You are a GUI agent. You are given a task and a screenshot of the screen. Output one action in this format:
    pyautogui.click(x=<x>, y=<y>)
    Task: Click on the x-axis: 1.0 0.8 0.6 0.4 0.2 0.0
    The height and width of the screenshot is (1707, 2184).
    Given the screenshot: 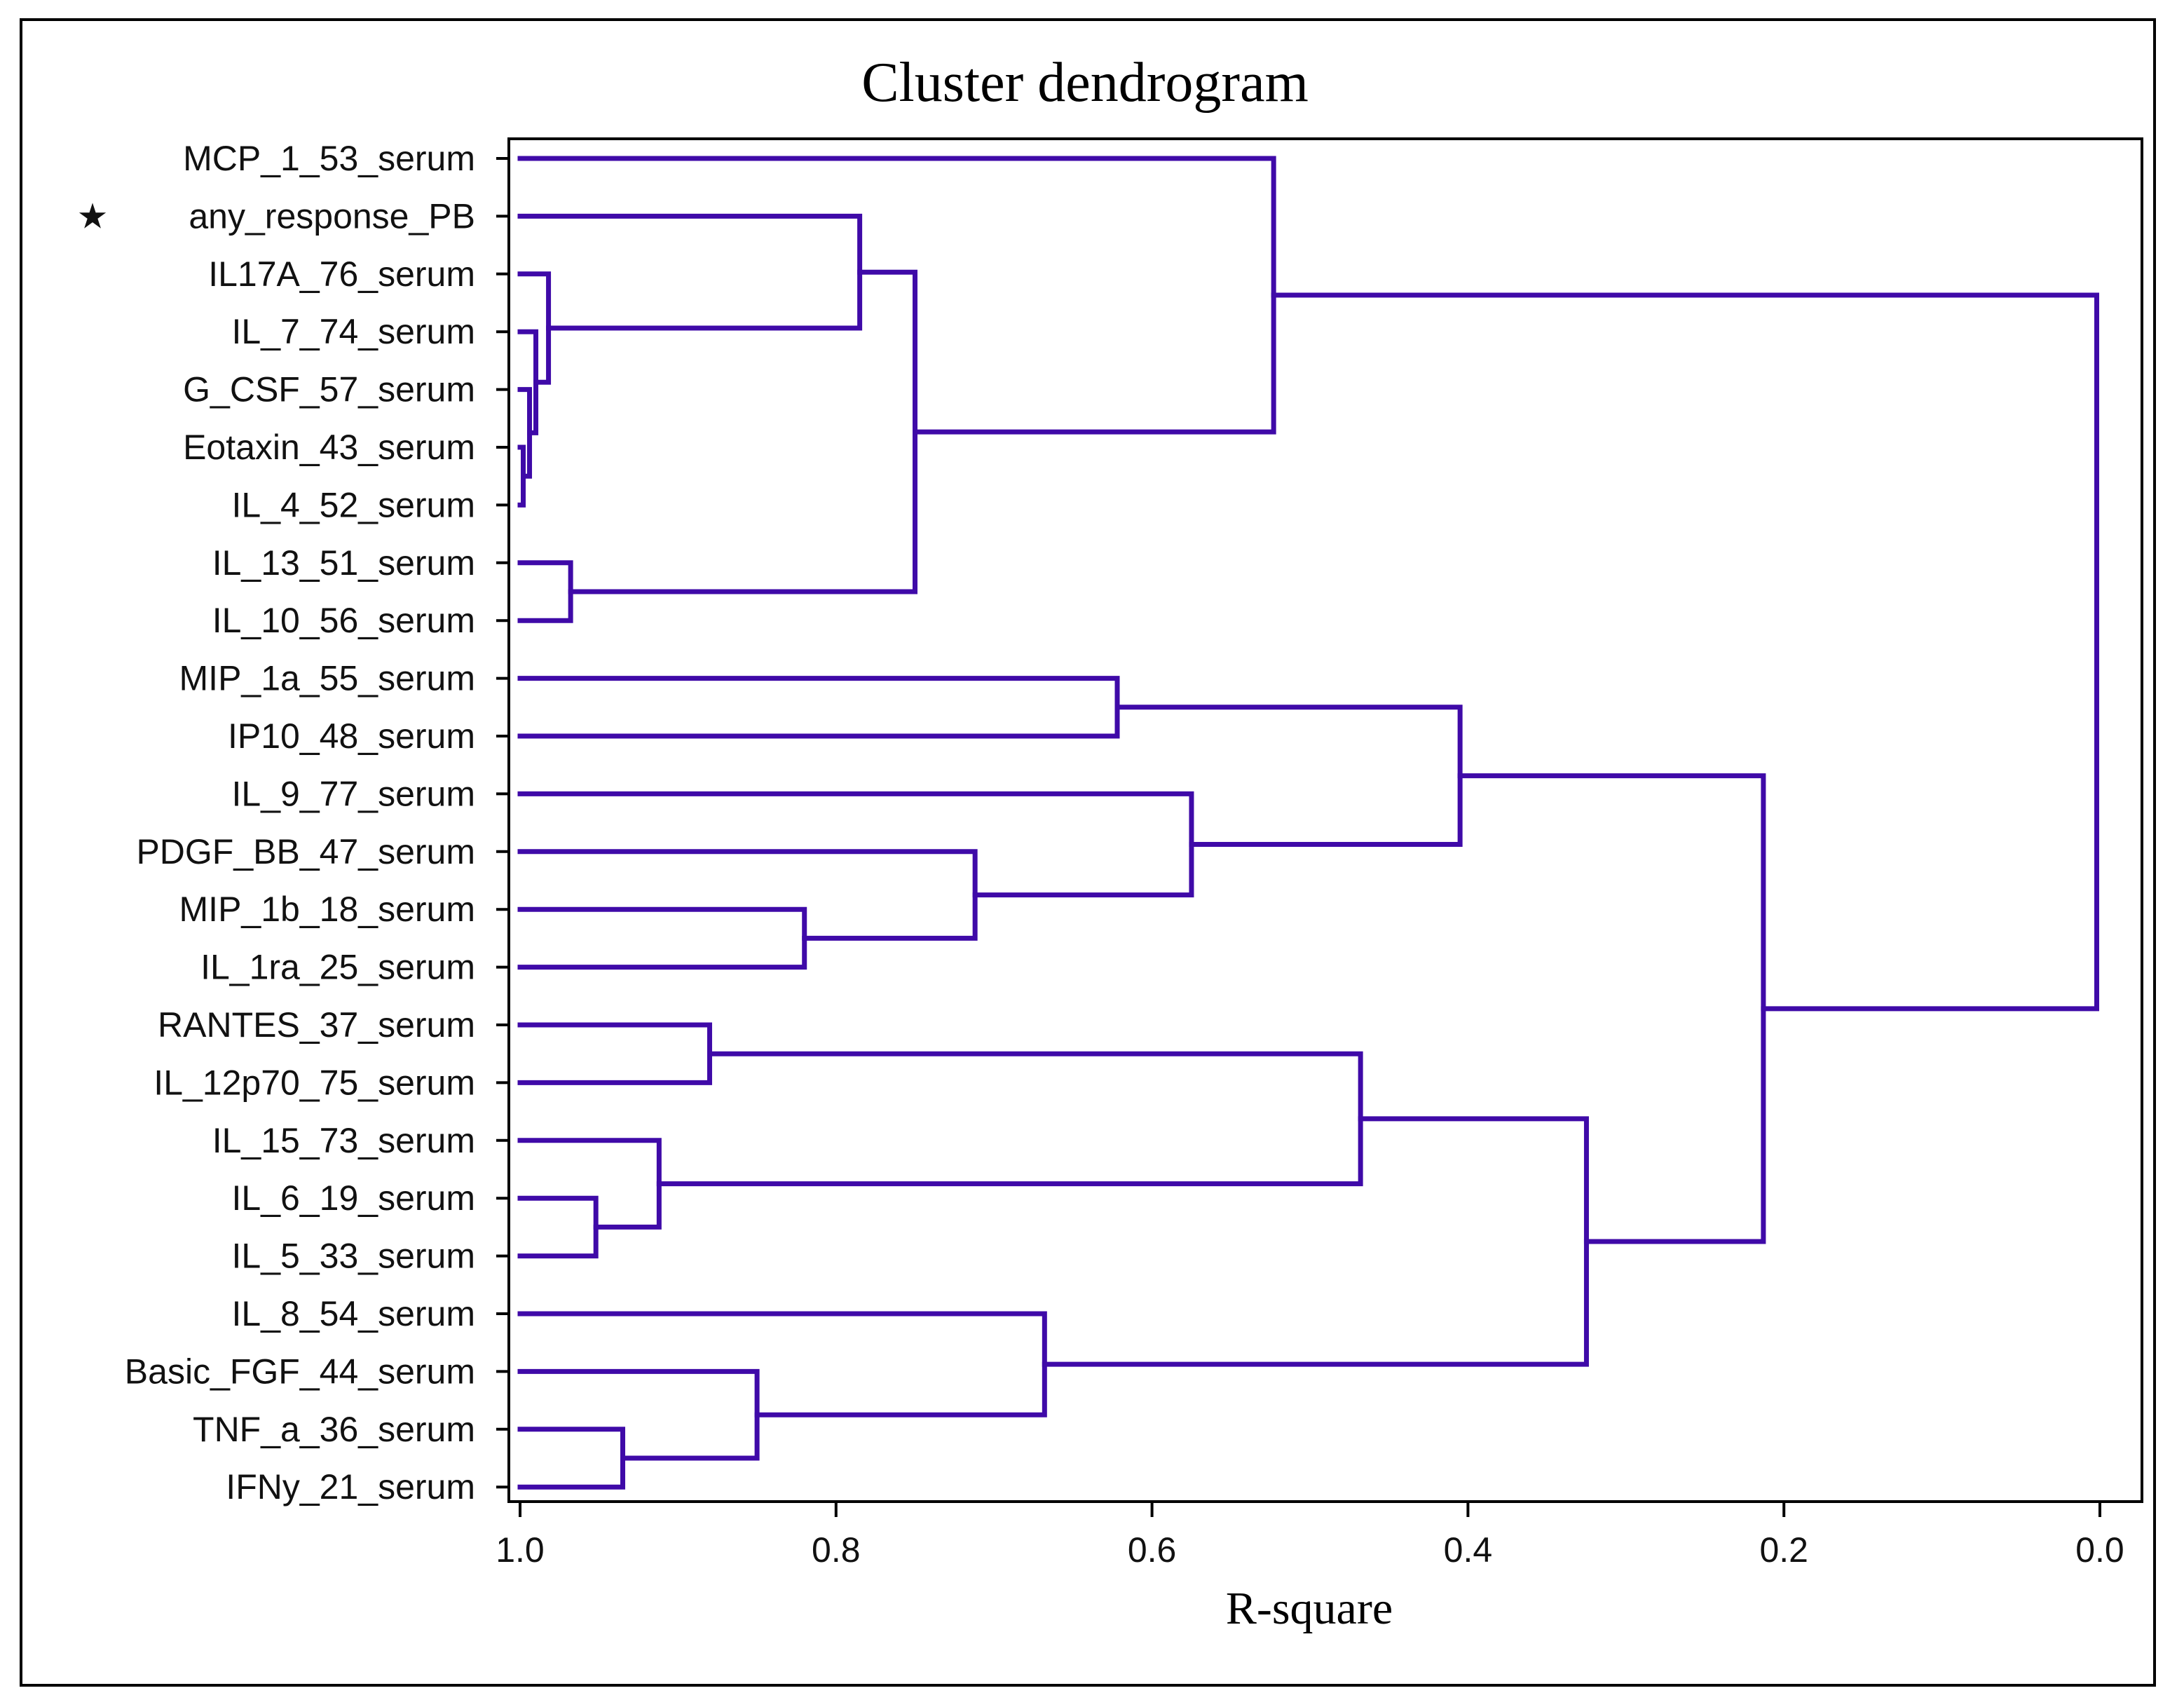 What is the action you would take?
    pyautogui.click(x=1310, y=1536)
    